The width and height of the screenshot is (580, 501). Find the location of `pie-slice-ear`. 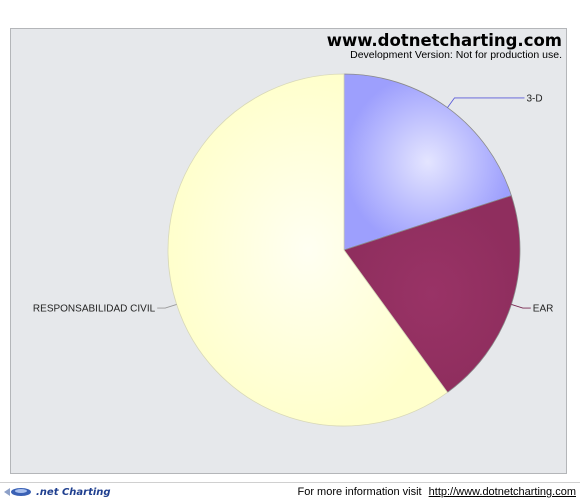

pie-slice-ear is located at coordinates (432, 294).